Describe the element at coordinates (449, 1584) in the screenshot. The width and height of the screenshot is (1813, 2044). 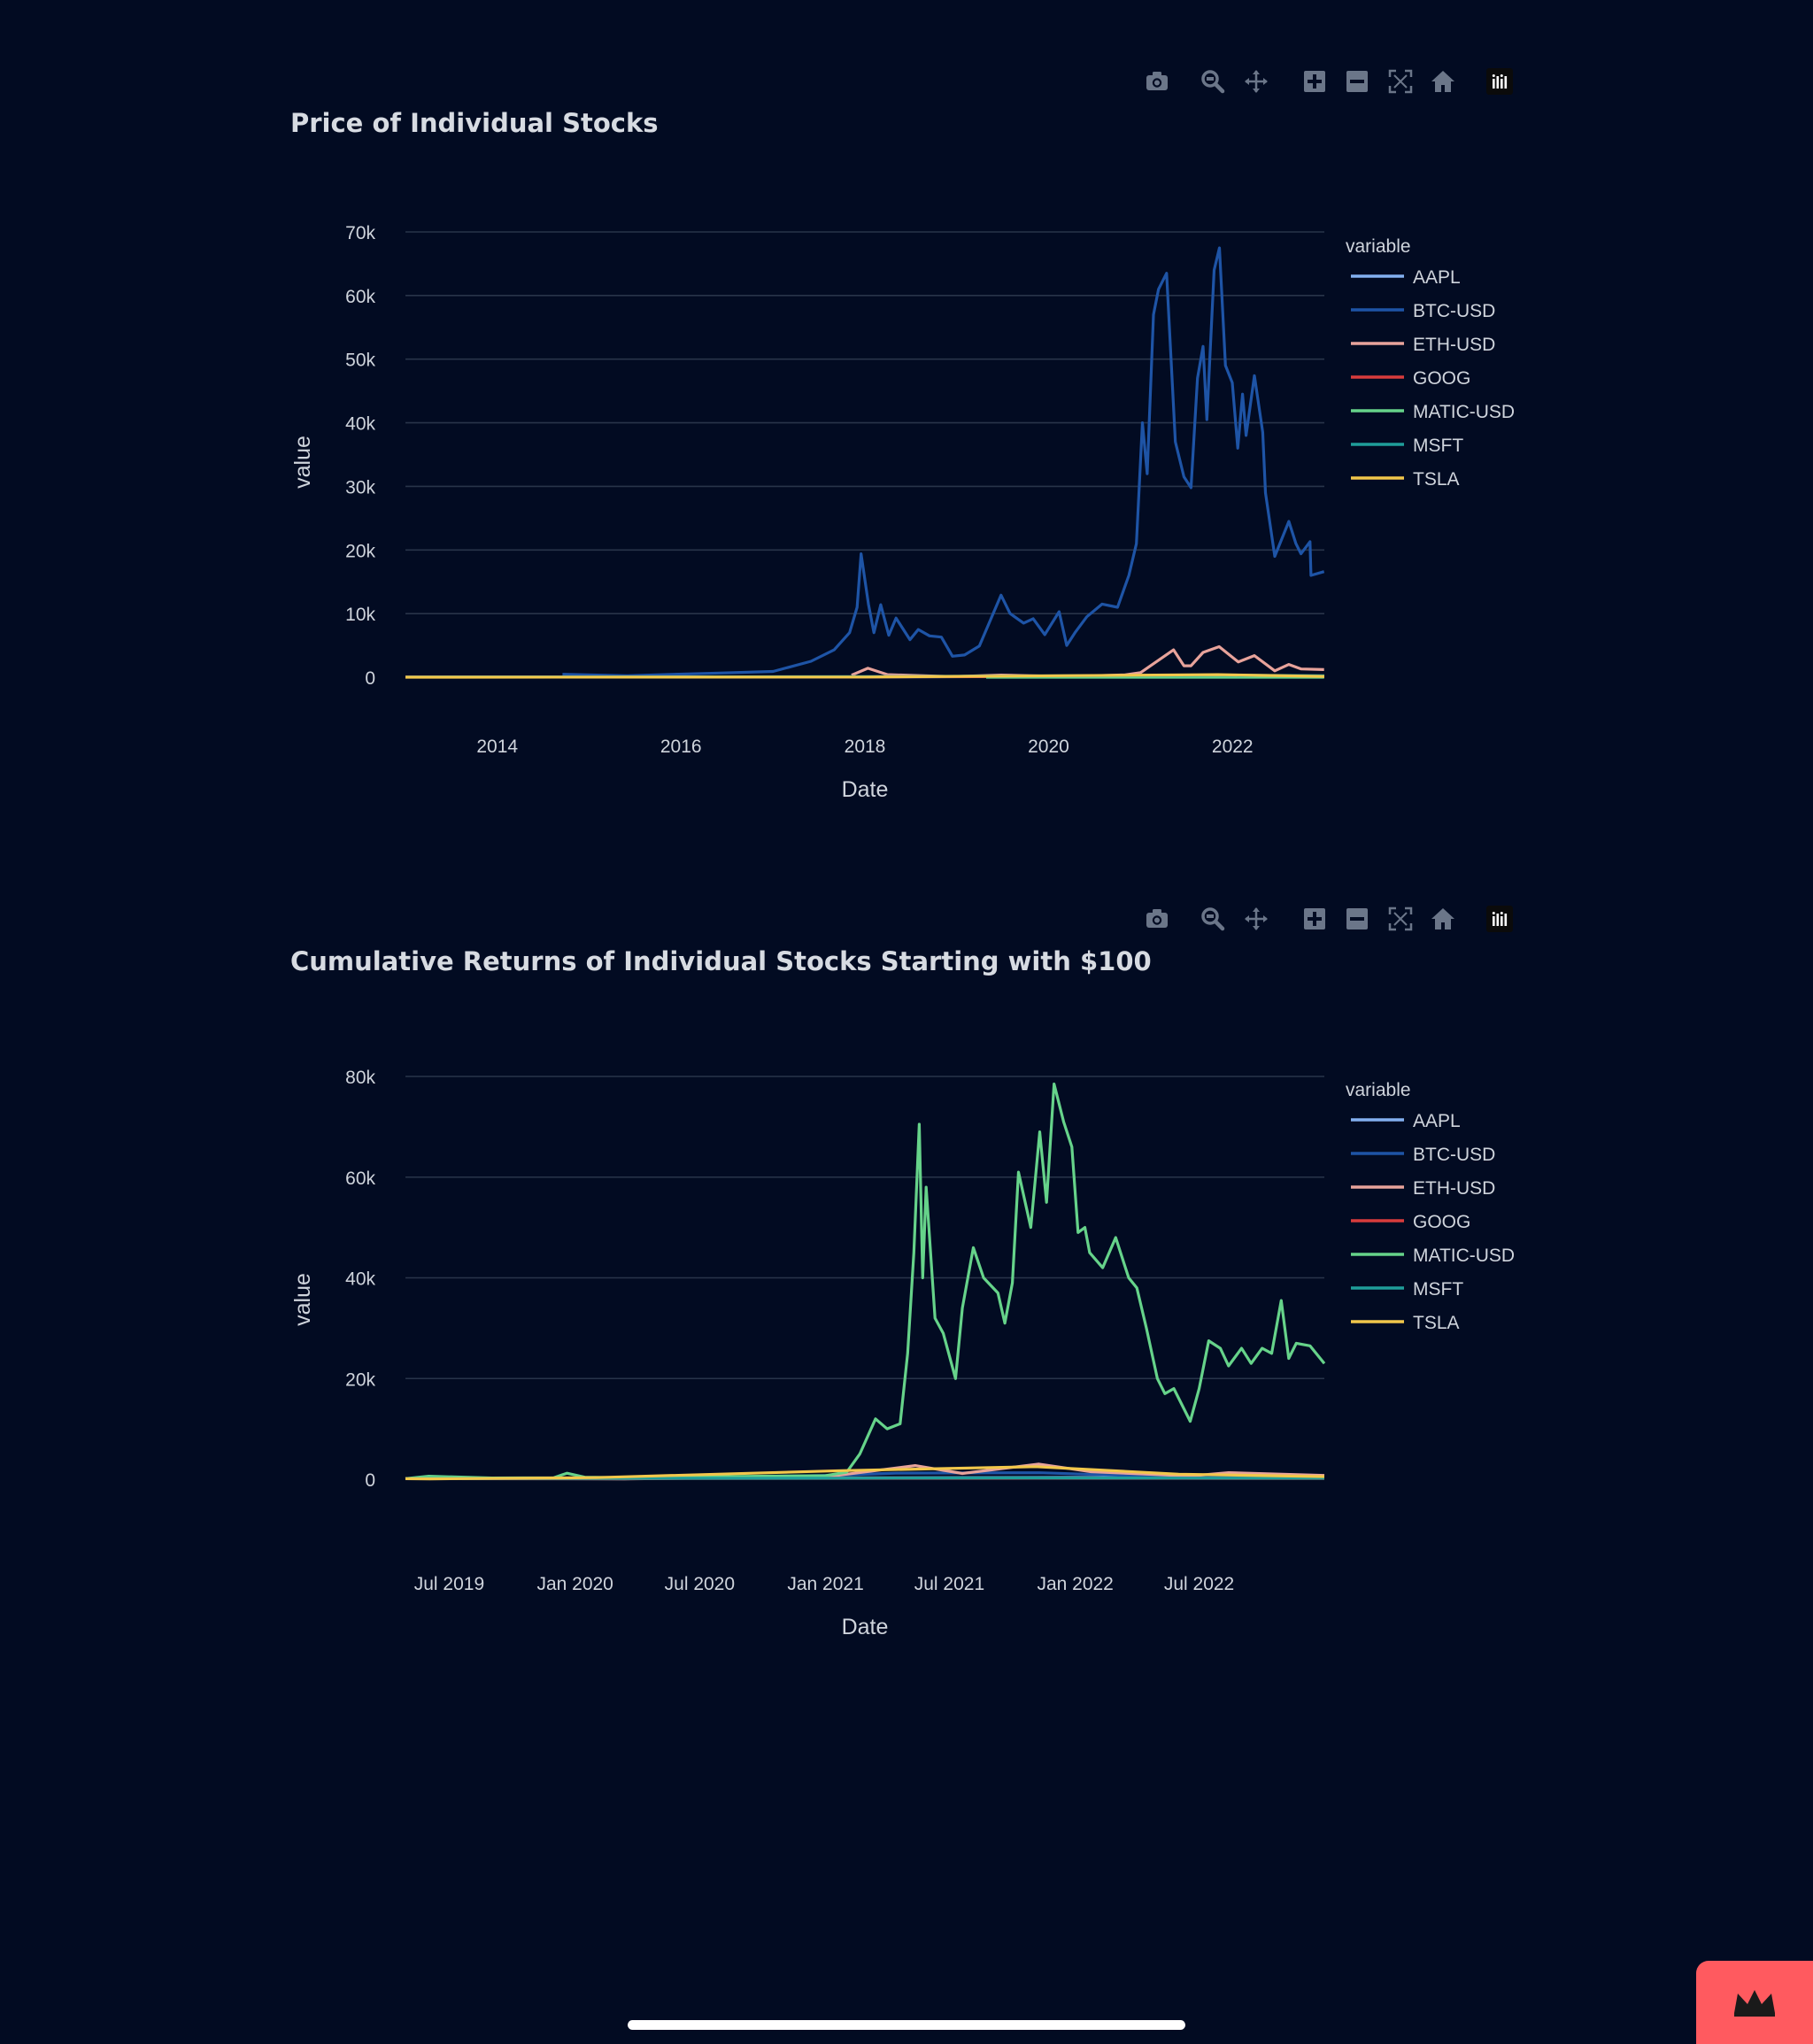
I see `x-tick-label: Jul 2019` at that location.